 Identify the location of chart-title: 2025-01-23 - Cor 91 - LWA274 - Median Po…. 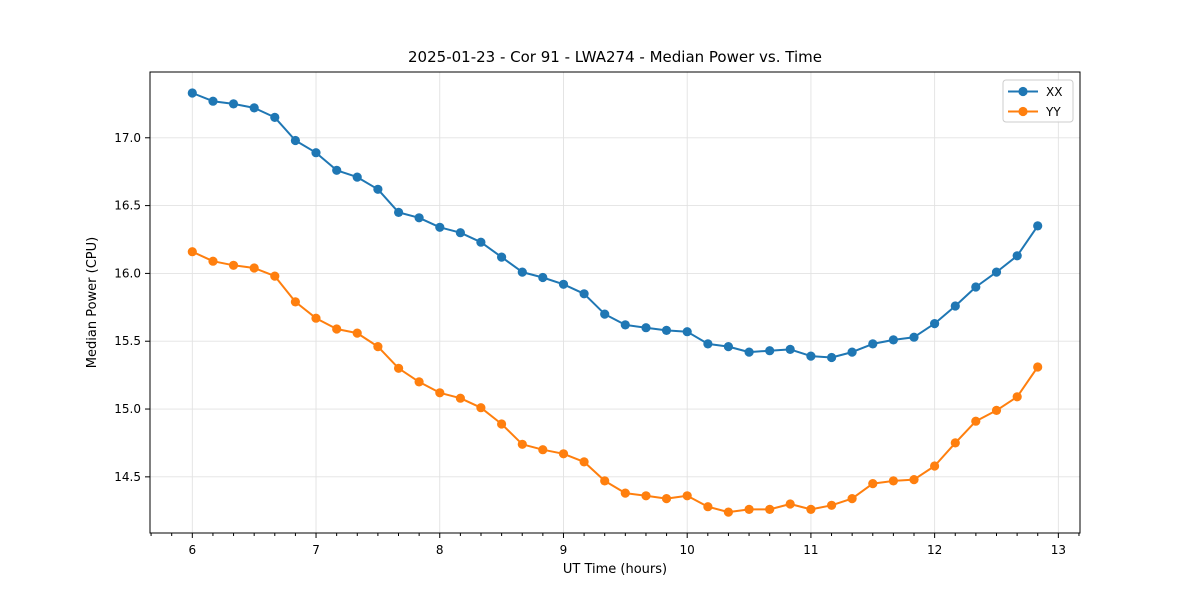
(615, 57).